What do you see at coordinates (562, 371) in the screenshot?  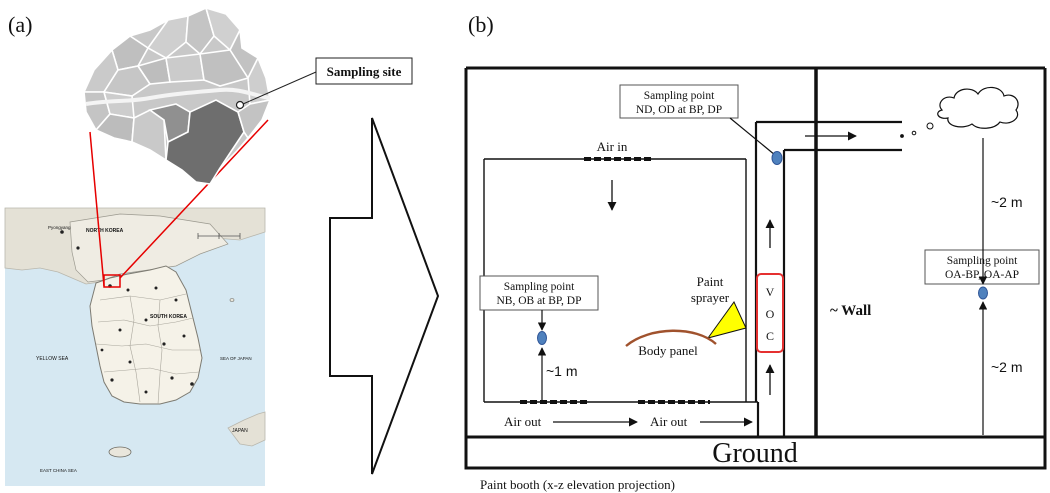 I see `height-label-booth: ~1 m` at bounding box center [562, 371].